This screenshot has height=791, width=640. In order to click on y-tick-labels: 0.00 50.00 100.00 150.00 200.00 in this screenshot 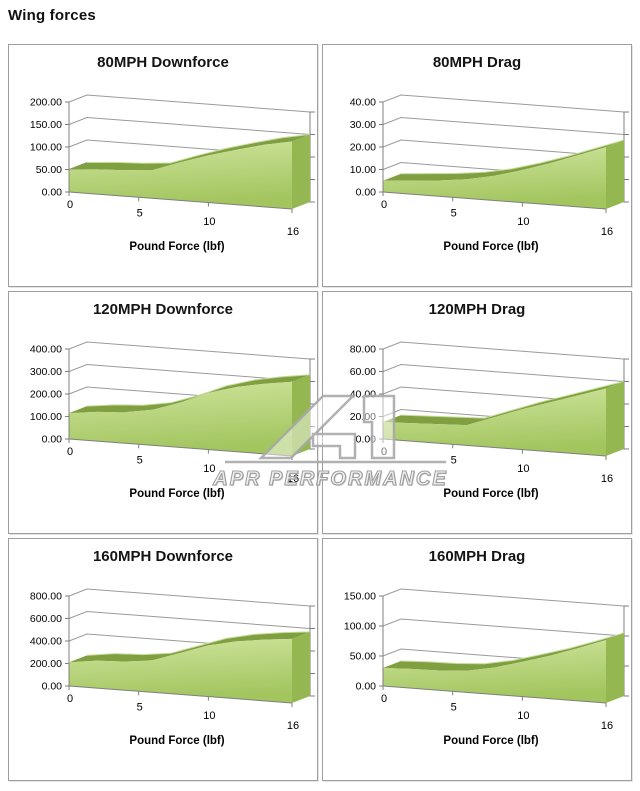, I will do `click(46, 148)`.